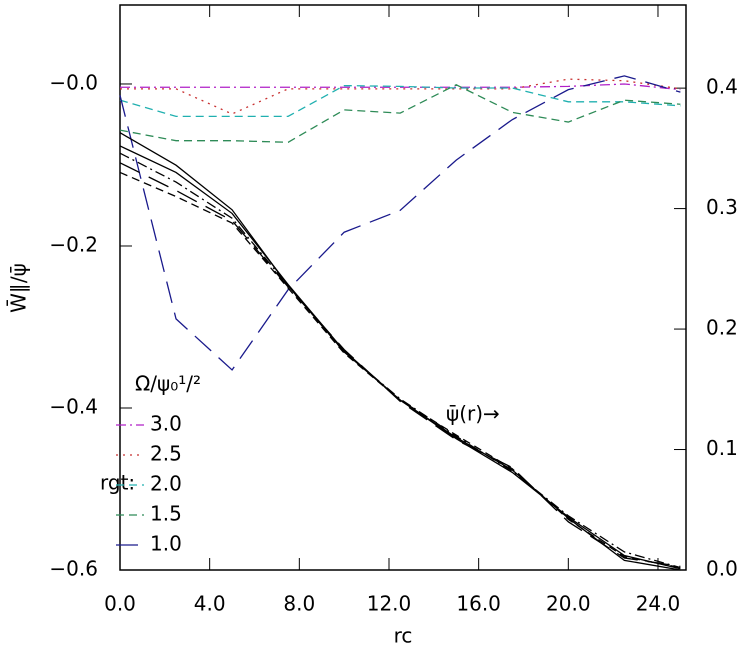  I want to click on y-tick-label: −0.0, so click(73, 82).